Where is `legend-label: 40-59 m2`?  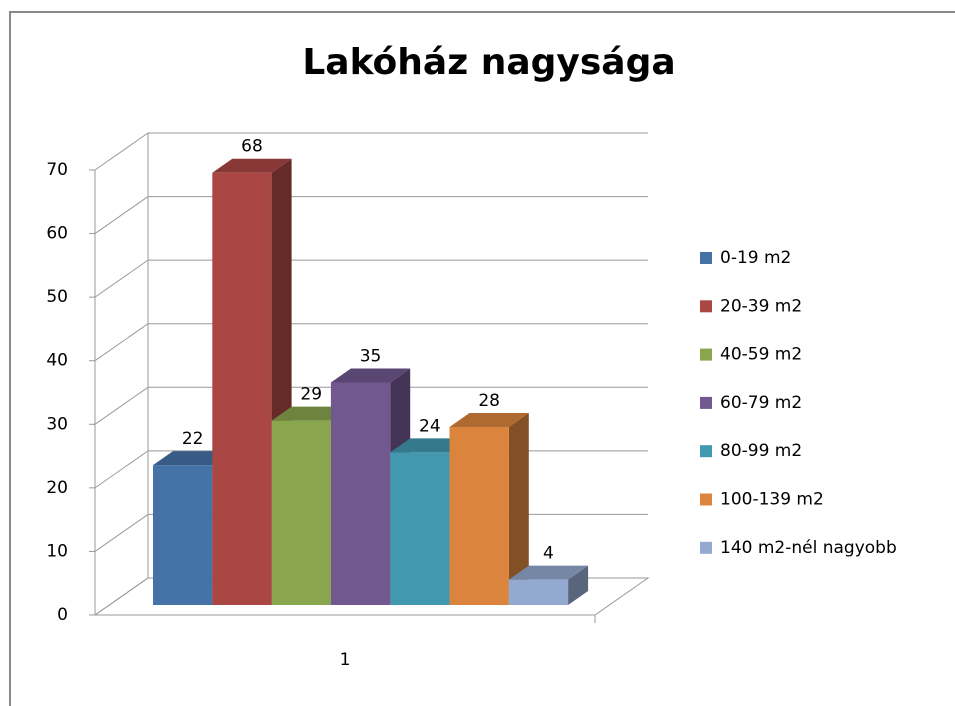 legend-label: 40-59 m2 is located at coordinates (761, 355).